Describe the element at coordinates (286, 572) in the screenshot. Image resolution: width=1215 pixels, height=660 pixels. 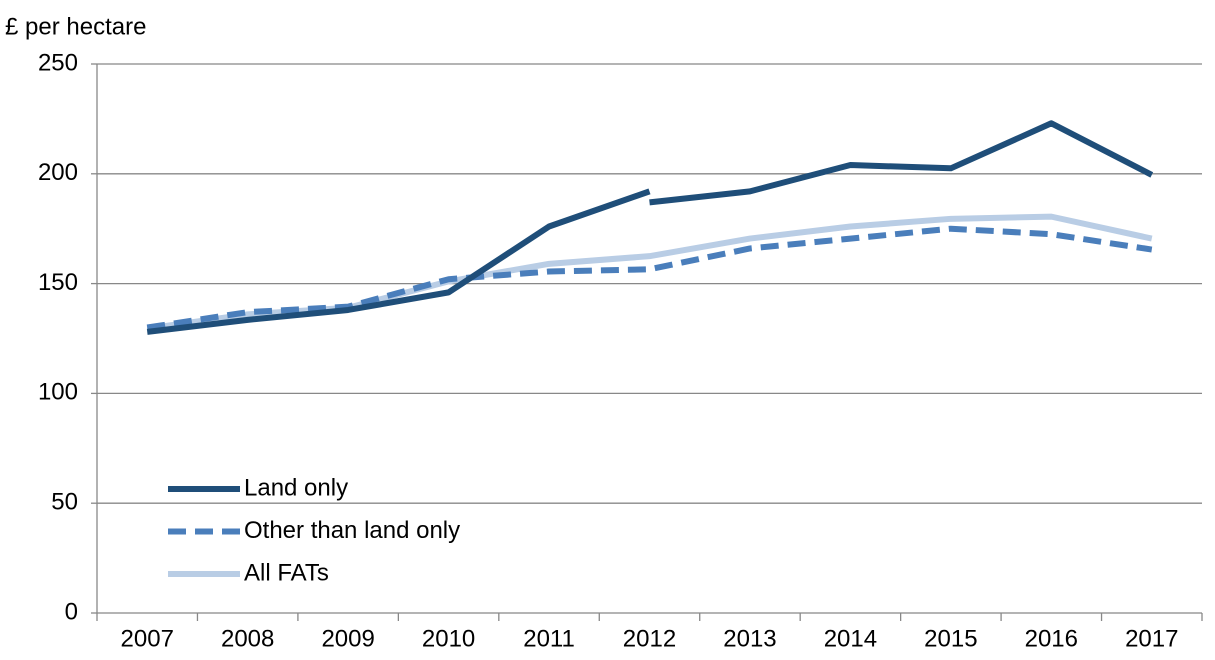
I see `legend-label: All FATs` at that location.